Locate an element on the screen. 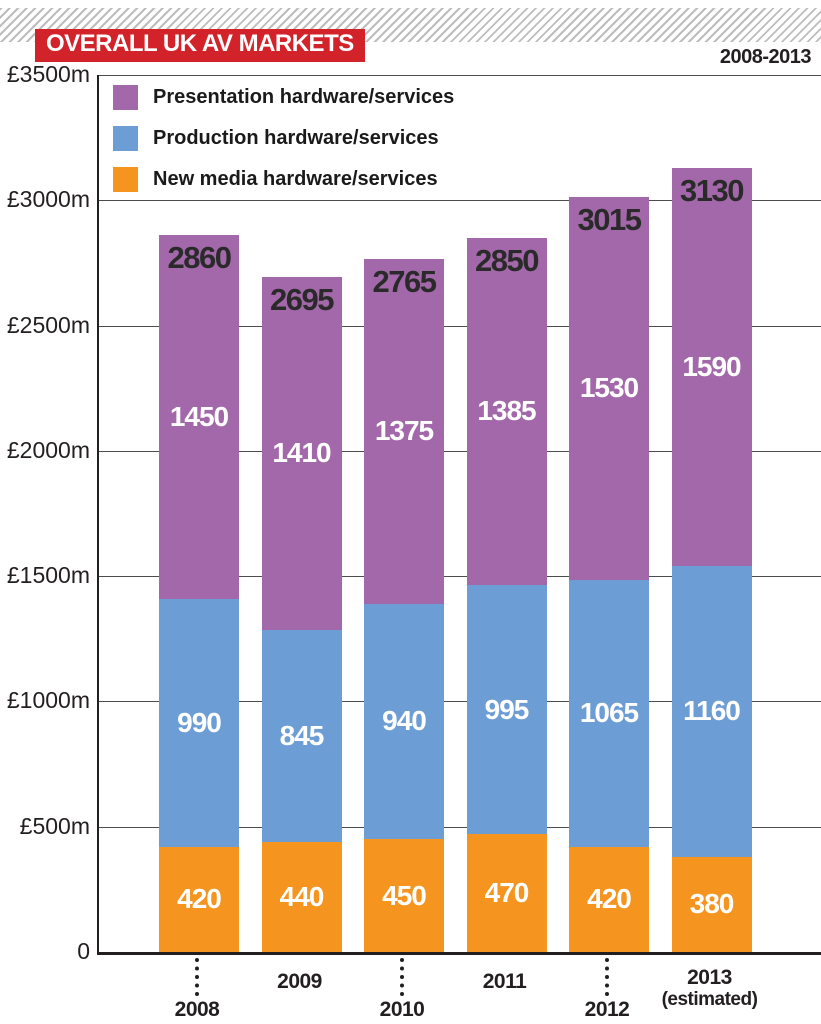 This screenshot has height=1024, width=821. segment-value-label: 1375 is located at coordinates (404, 431).